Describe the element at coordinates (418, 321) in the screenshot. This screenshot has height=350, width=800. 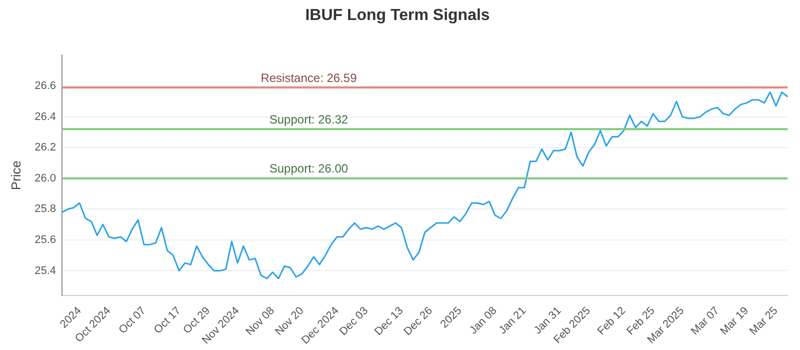
I see `x-tick-label: Dec 26` at that location.